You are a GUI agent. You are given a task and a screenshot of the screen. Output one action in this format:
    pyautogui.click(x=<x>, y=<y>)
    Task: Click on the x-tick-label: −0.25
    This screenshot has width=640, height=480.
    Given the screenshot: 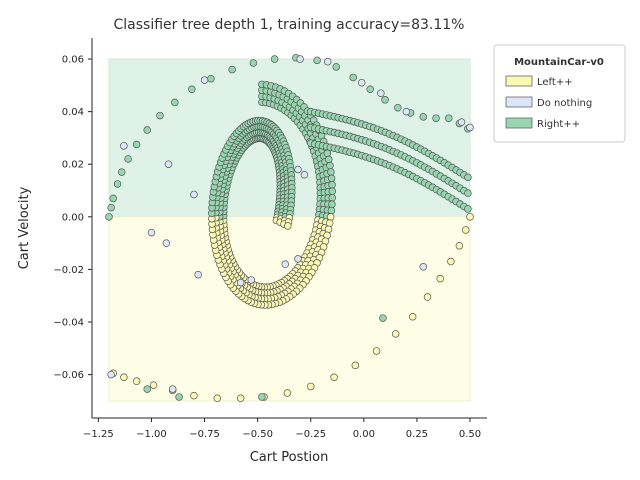 What is the action you would take?
    pyautogui.click(x=310, y=434)
    